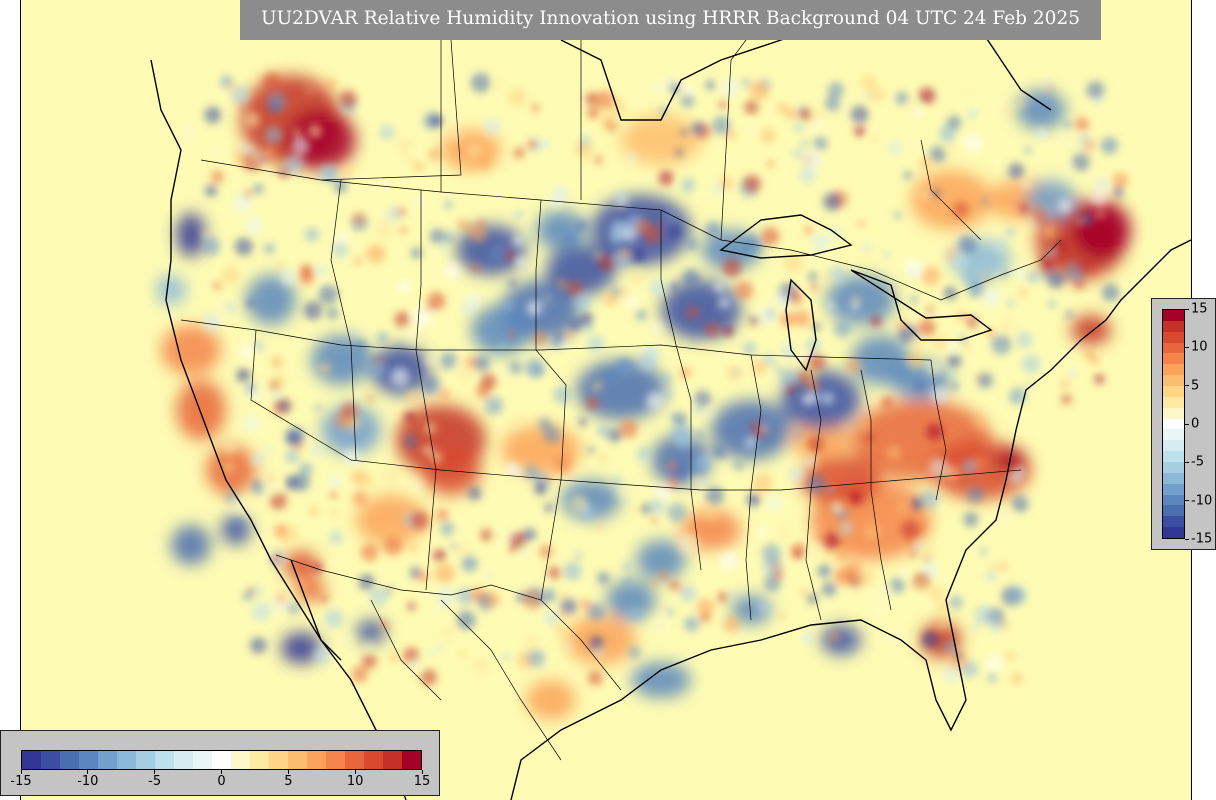 This screenshot has width=1216, height=800. I want to click on dry-innovation-blob, so click(301, 648).